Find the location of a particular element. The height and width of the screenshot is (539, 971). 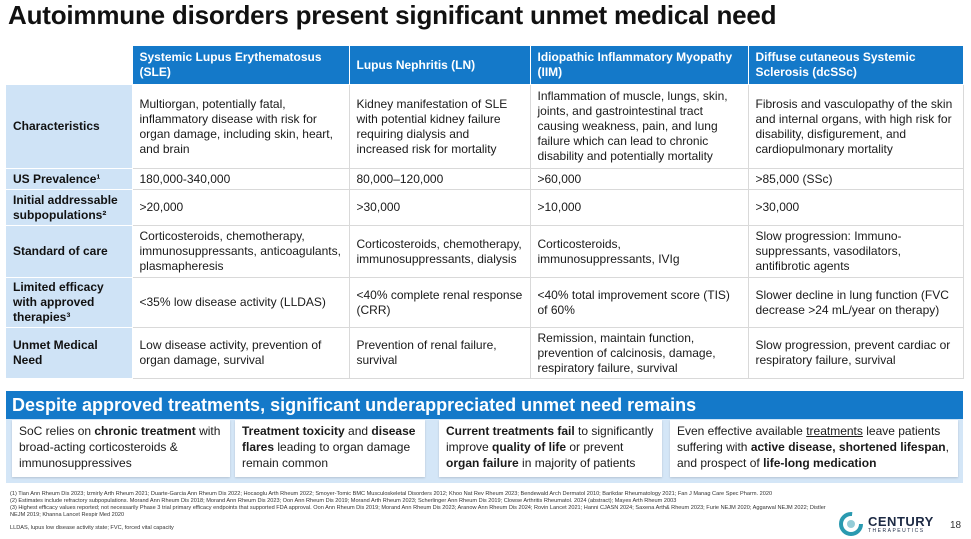

table-cell: <35% low disease activity (LLDAS) is located at coordinates (241, 302).